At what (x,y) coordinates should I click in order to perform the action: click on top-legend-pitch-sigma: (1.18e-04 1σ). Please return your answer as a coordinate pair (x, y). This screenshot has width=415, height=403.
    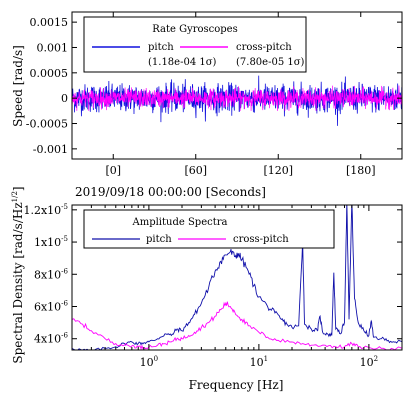
    Looking at the image, I should click on (182, 62).